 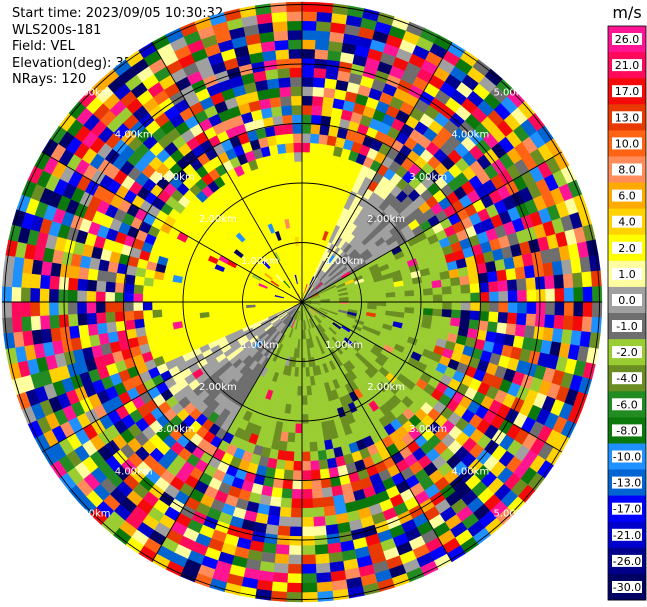 I want to click on colorbar-unit: m/s, so click(x=626, y=12).